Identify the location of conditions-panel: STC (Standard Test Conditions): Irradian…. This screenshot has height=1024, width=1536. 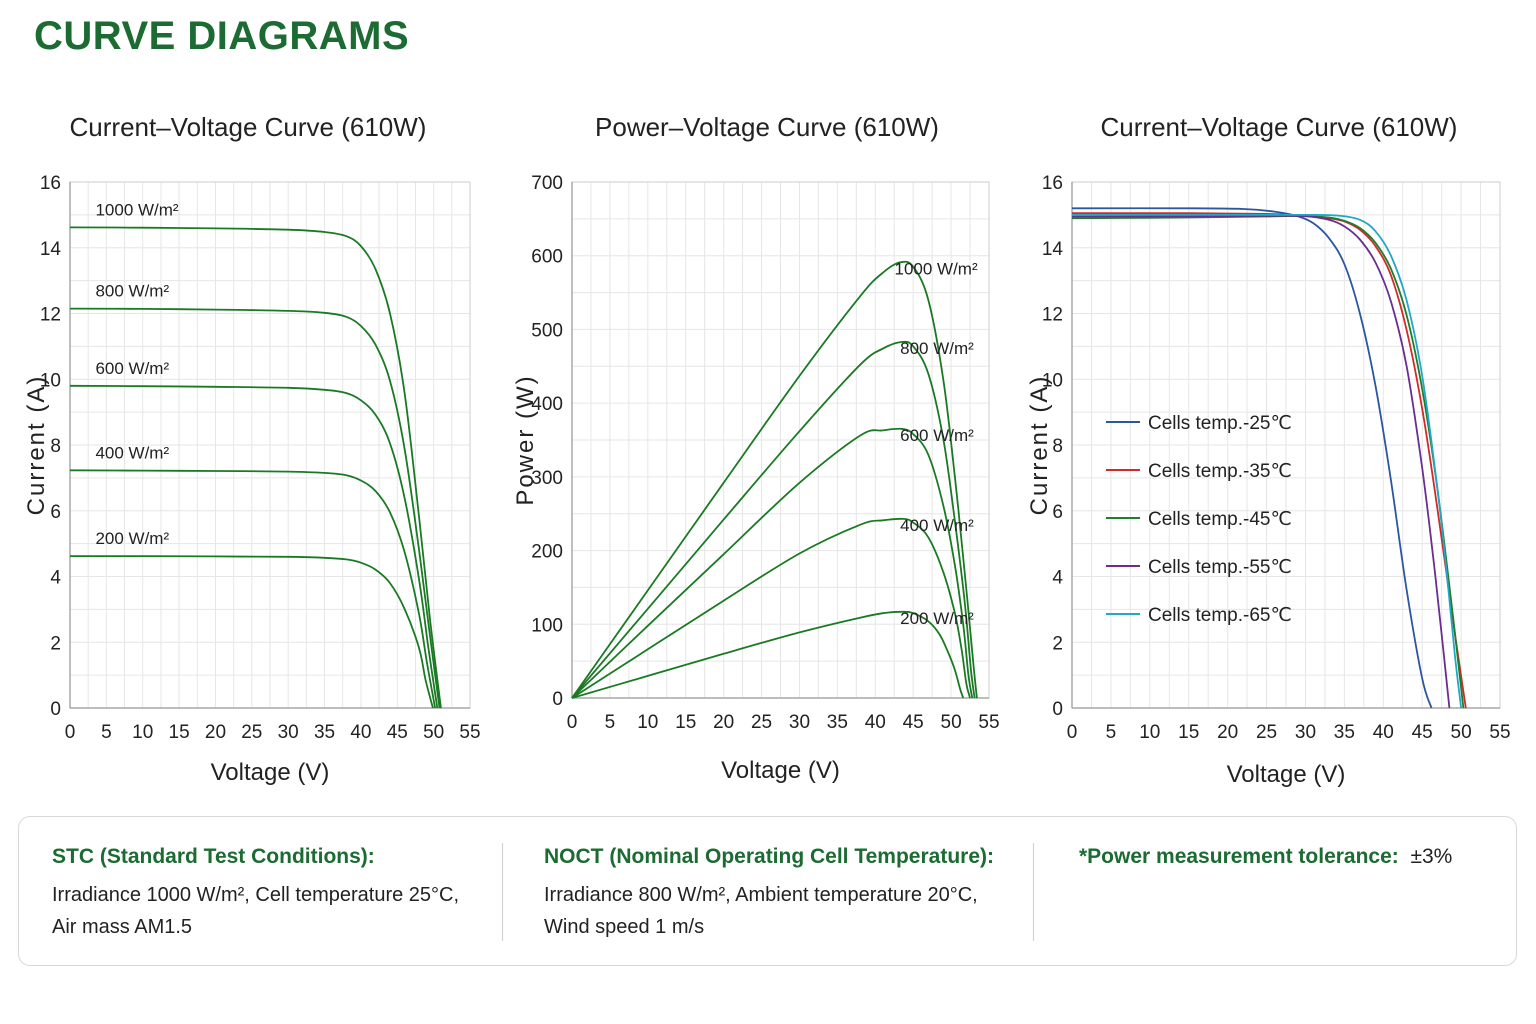
(767, 891).